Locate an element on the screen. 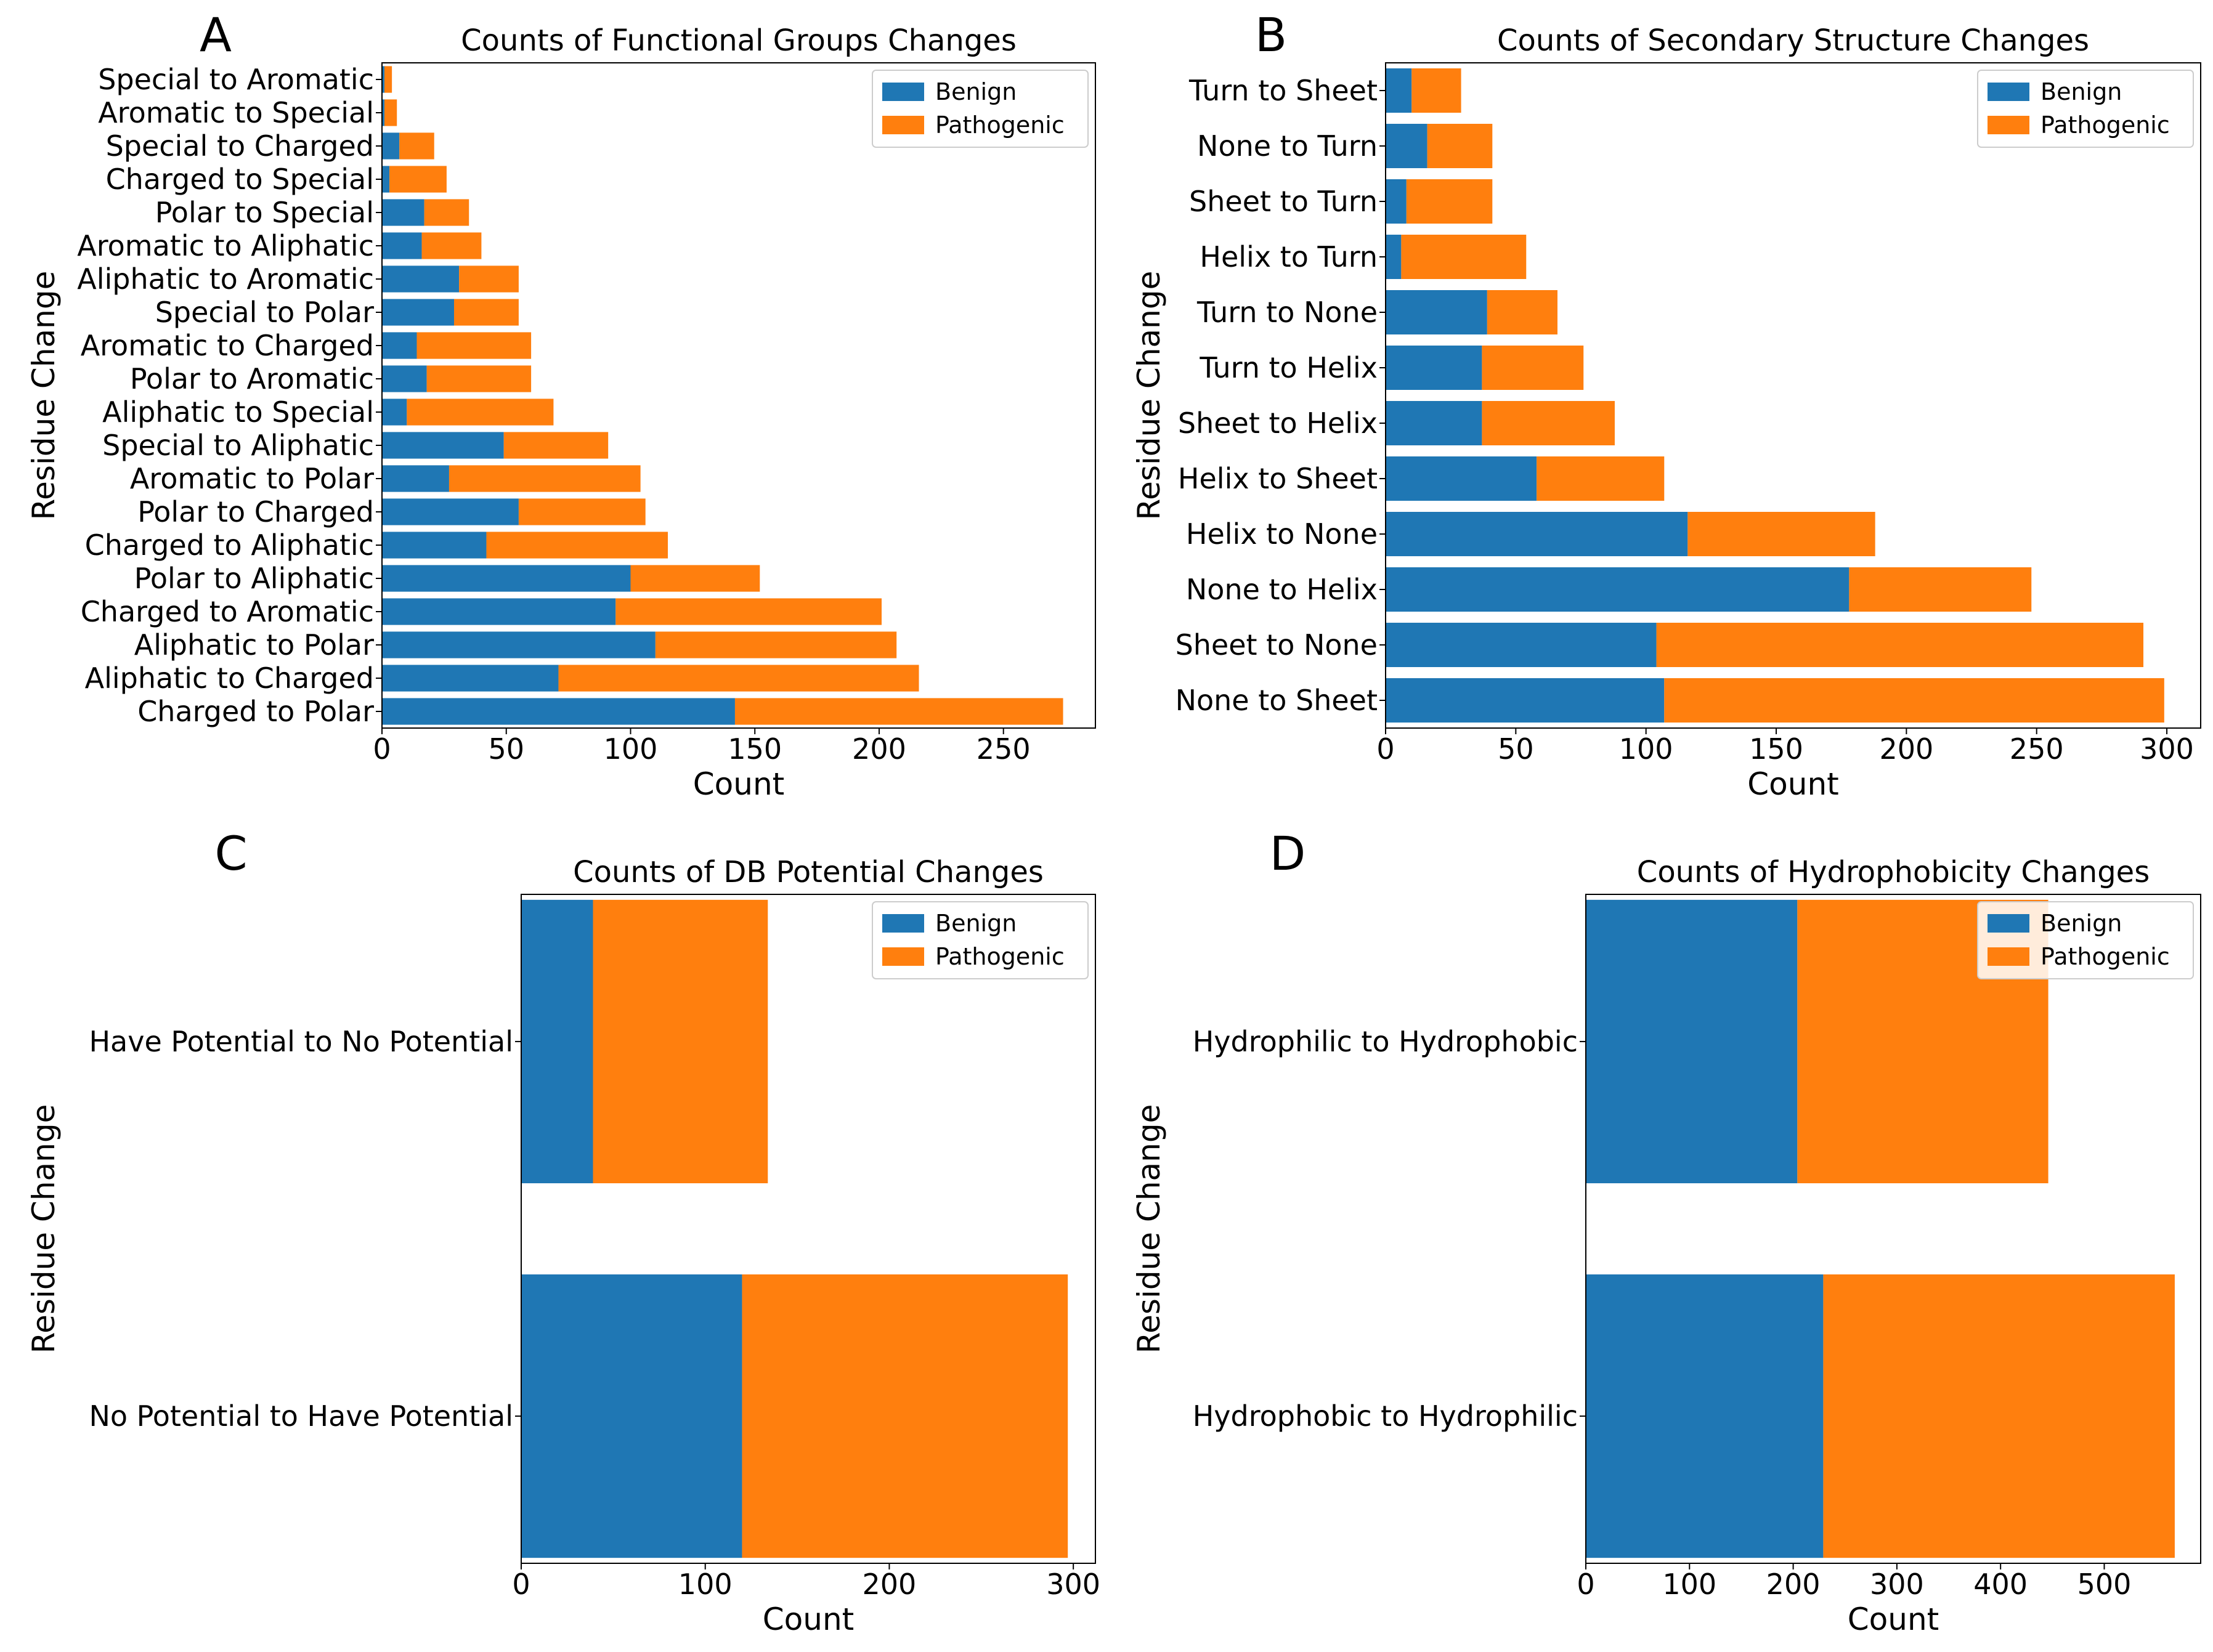 The height and width of the screenshot is (1652, 2213). y-tick-label: Special to Aliphatic is located at coordinates (238, 445).